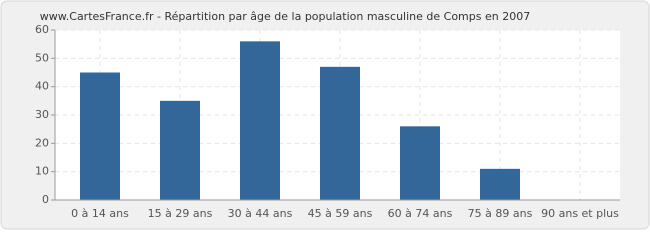 The height and width of the screenshot is (240, 650). Describe the element at coordinates (340, 213) in the screenshot. I see `x-tick-label: 45 à 59 ans` at that location.